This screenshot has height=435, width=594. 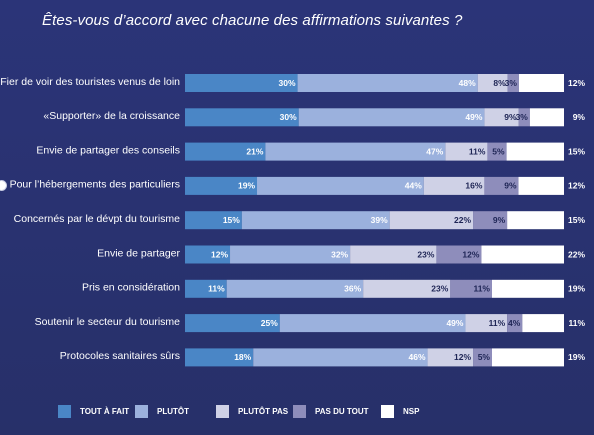 I want to click on data-label: 32%, so click(x=339, y=254).